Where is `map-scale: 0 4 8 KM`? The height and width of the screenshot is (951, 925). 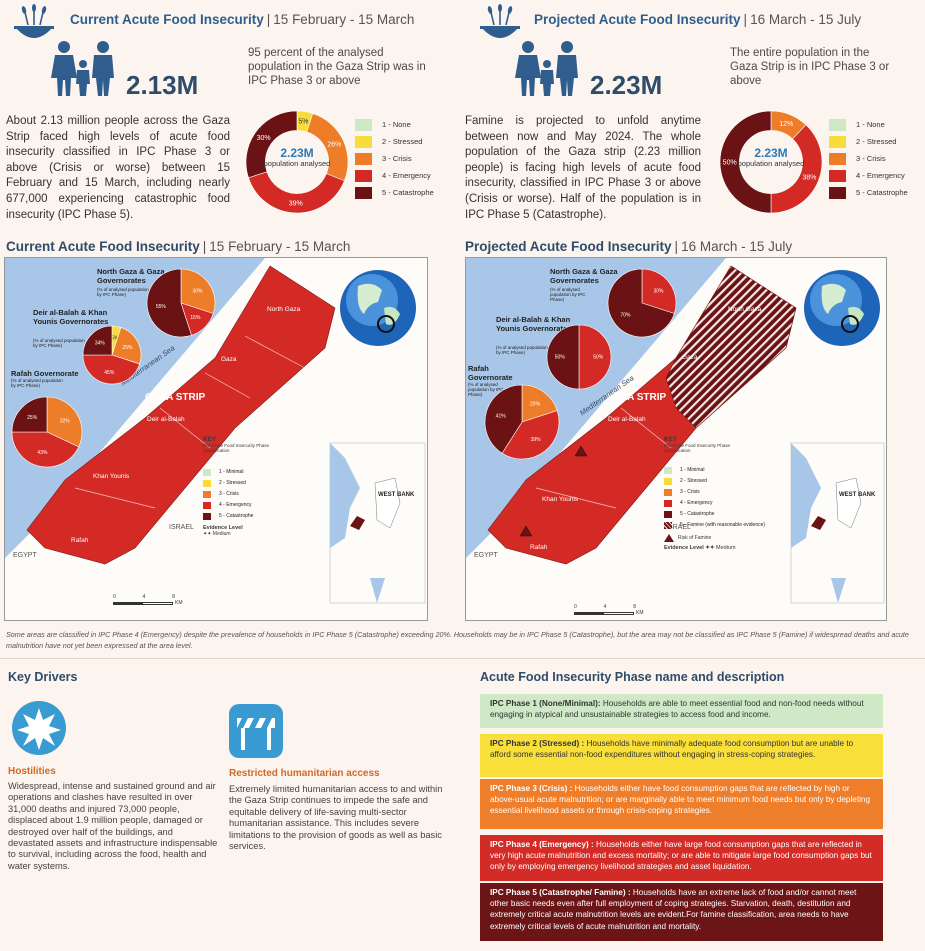 map-scale: 0 4 8 KM is located at coordinates (148, 600).